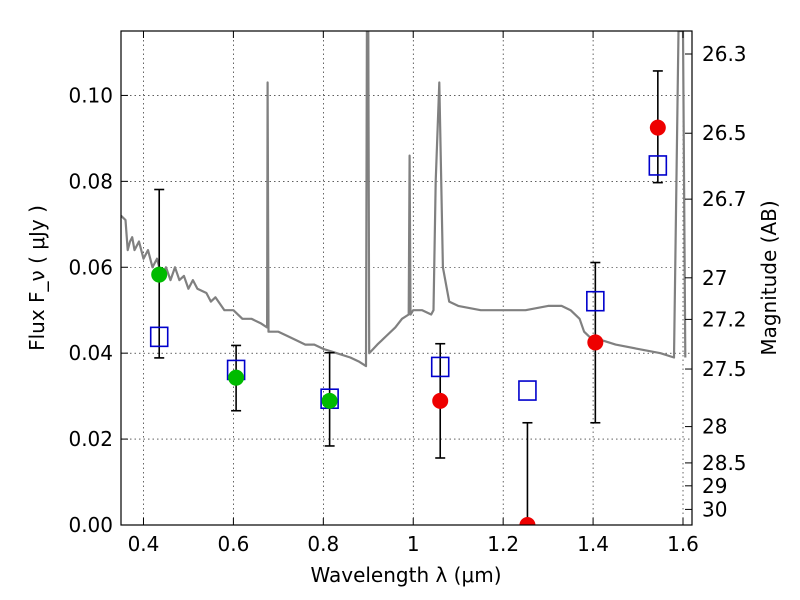 Image resolution: width=800 pixels, height=600 pixels. I want to click on right-tick-label: 29, so click(714, 486).